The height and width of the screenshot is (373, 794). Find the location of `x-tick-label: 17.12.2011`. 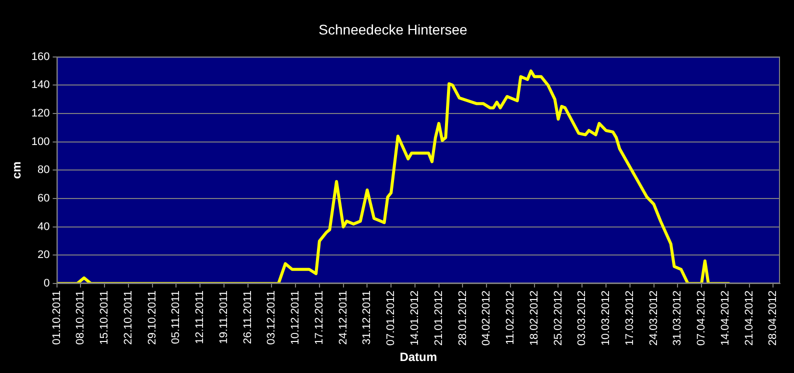

x-tick-label: 17.12.2011 is located at coordinates (319, 317).